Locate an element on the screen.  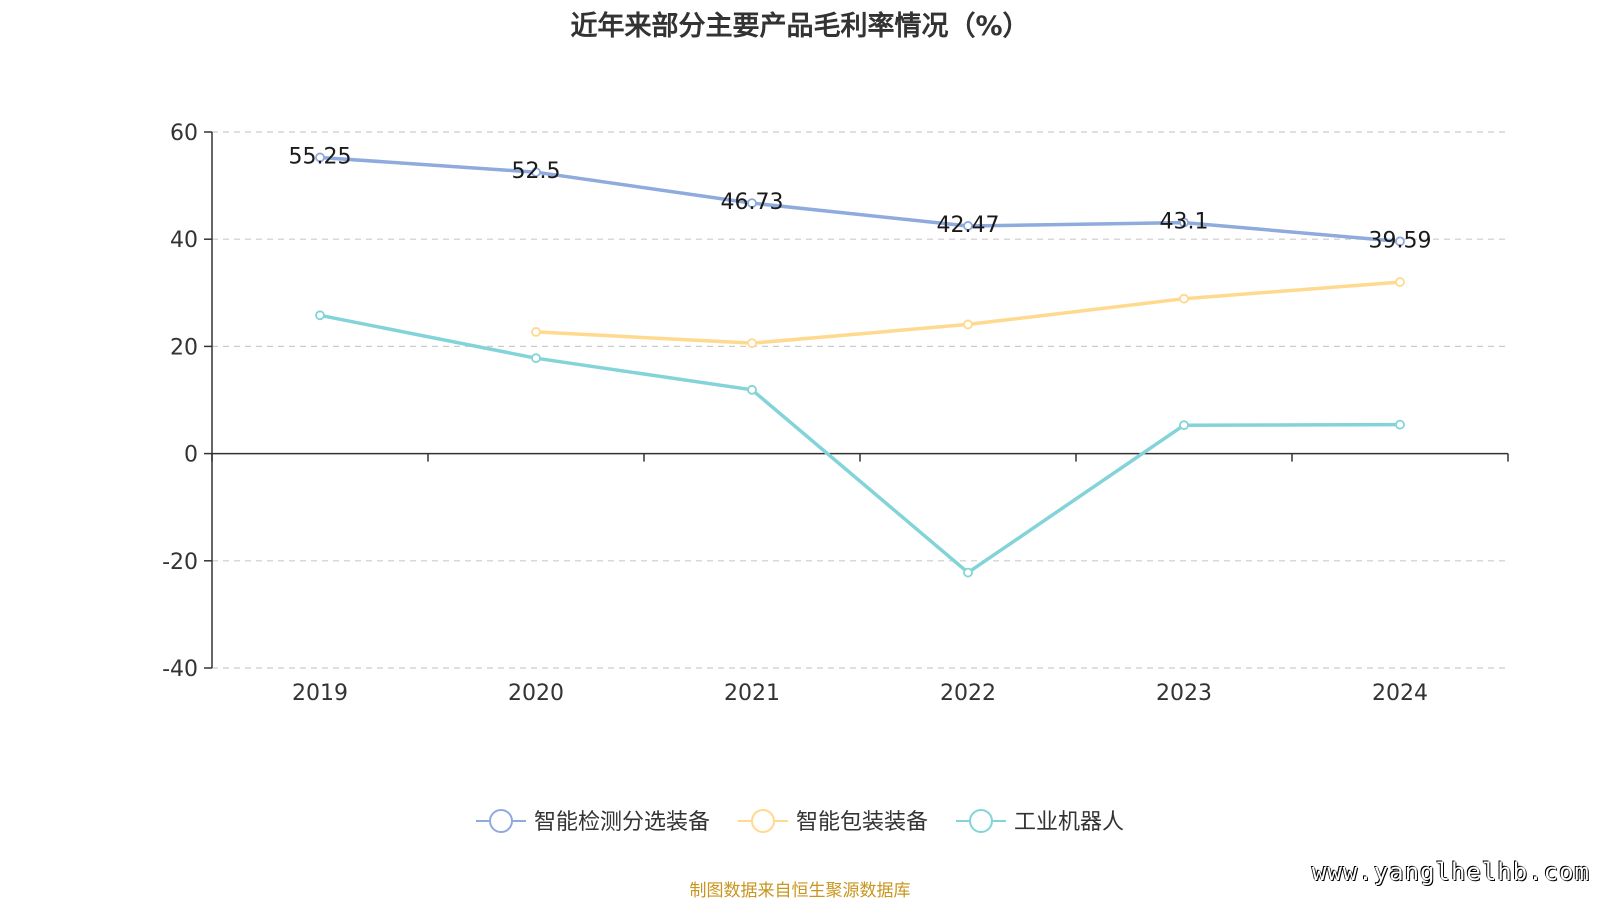
x-tick-label: 2021 is located at coordinates (752, 693).